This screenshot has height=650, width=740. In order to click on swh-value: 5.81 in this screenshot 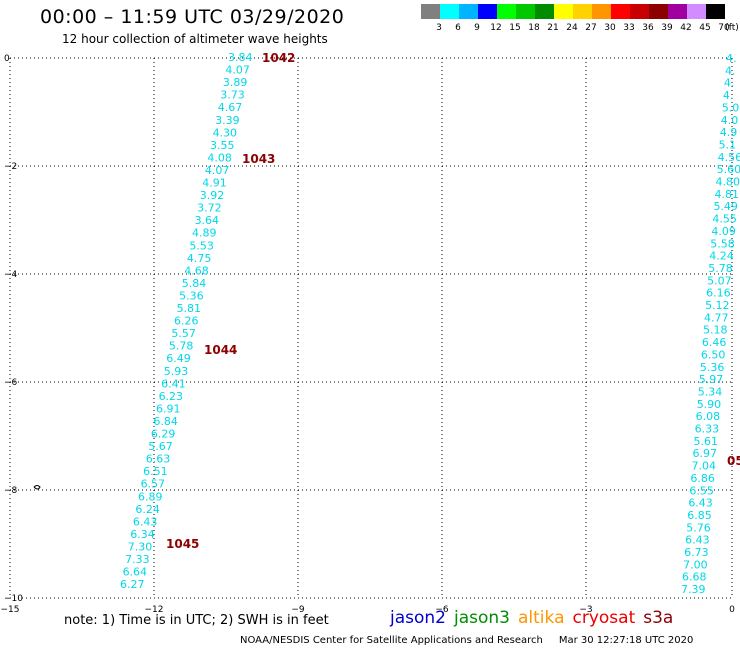, I will do `click(189, 308)`.